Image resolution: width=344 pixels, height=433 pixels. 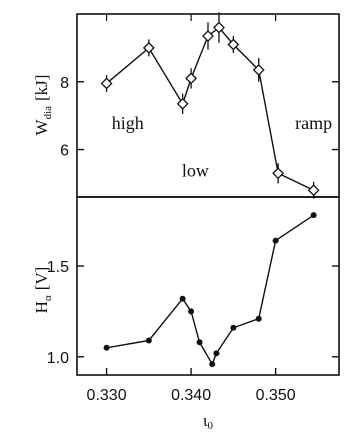 I want to click on top-ytick-label: 6, so click(x=64, y=151).